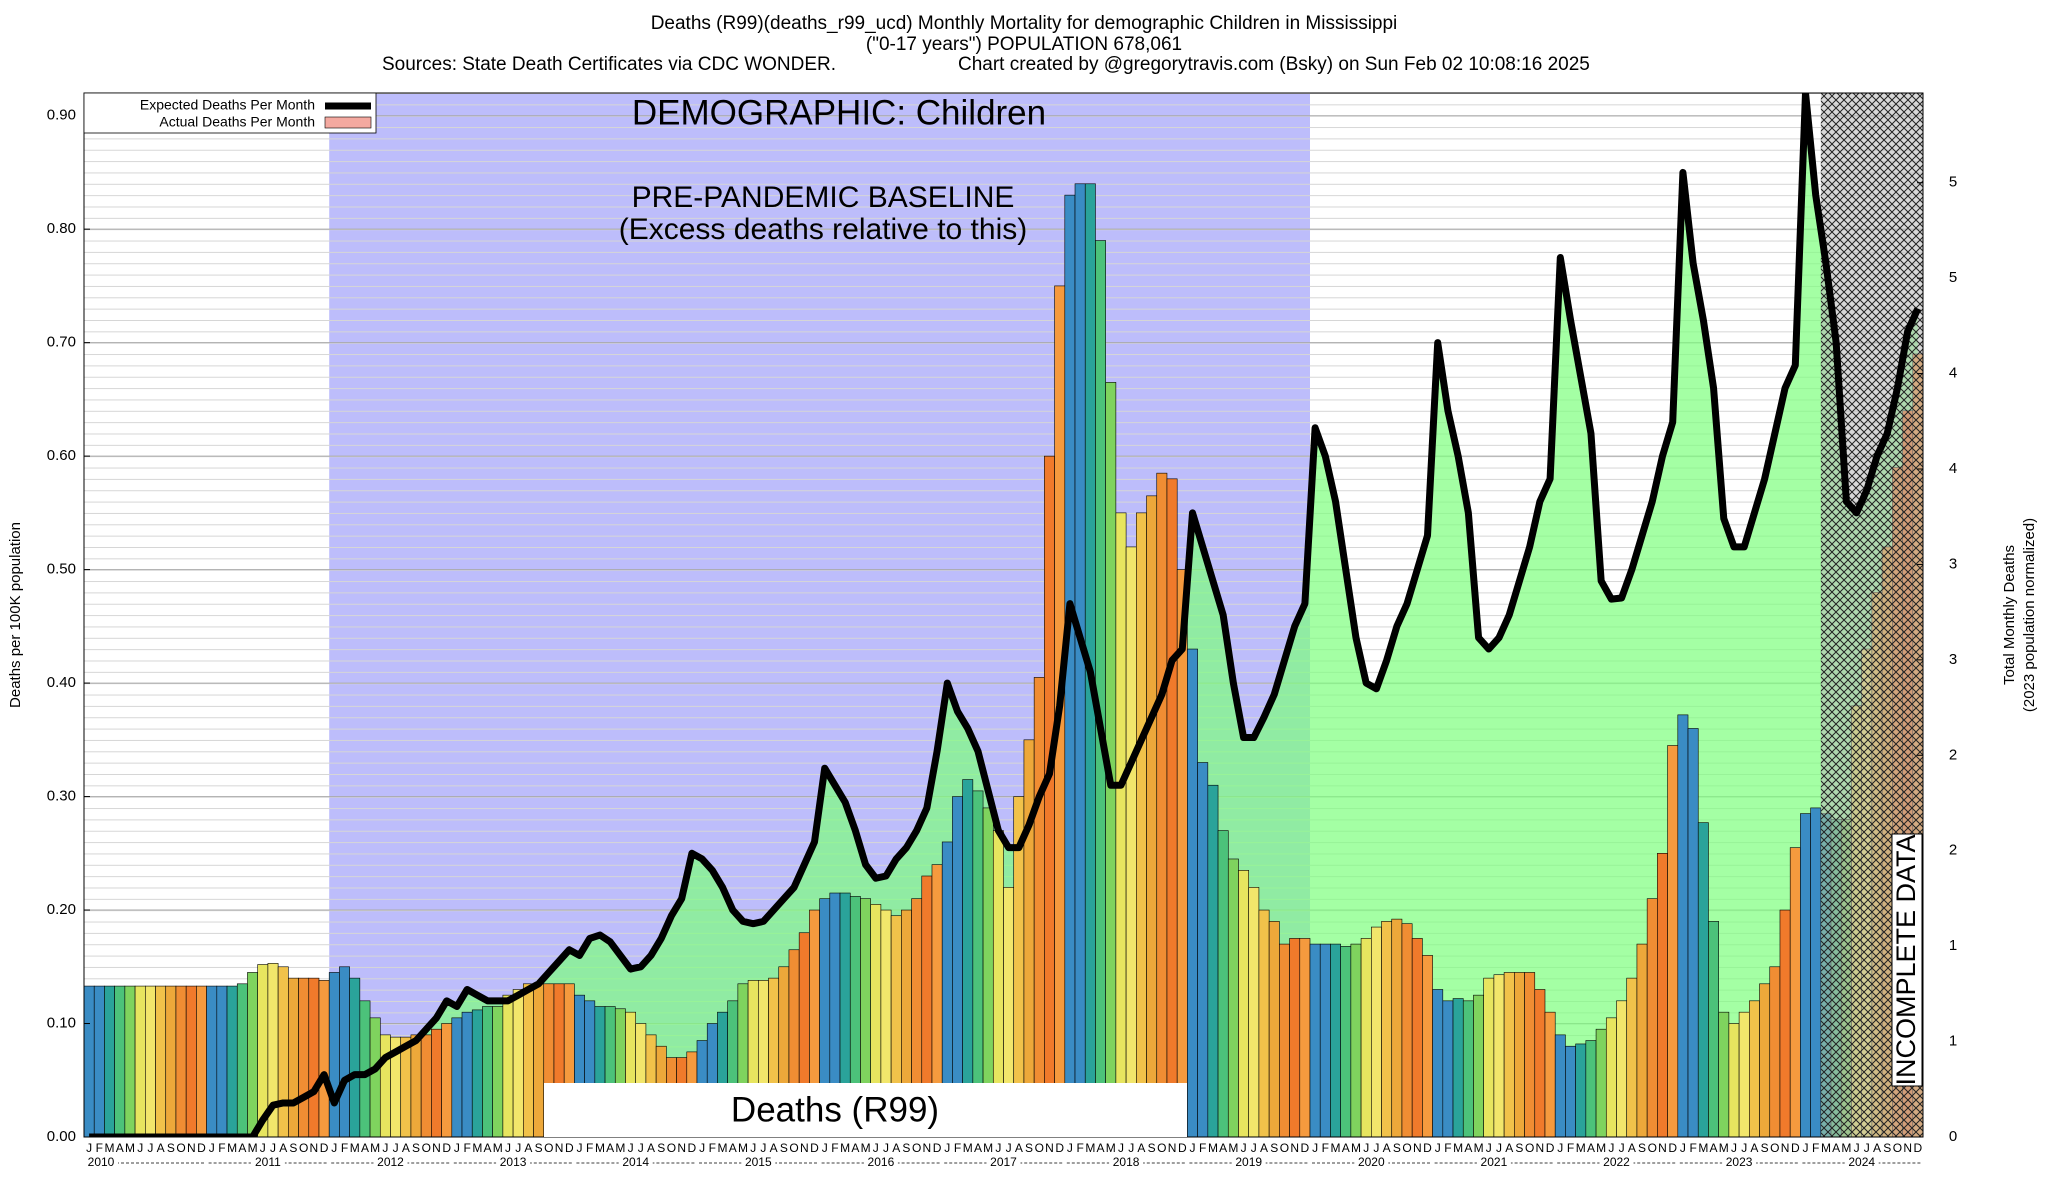 The height and width of the screenshot is (1200, 2048). Describe the element at coordinates (881, 1162) in the screenshot. I see `year-label: 2016` at that location.